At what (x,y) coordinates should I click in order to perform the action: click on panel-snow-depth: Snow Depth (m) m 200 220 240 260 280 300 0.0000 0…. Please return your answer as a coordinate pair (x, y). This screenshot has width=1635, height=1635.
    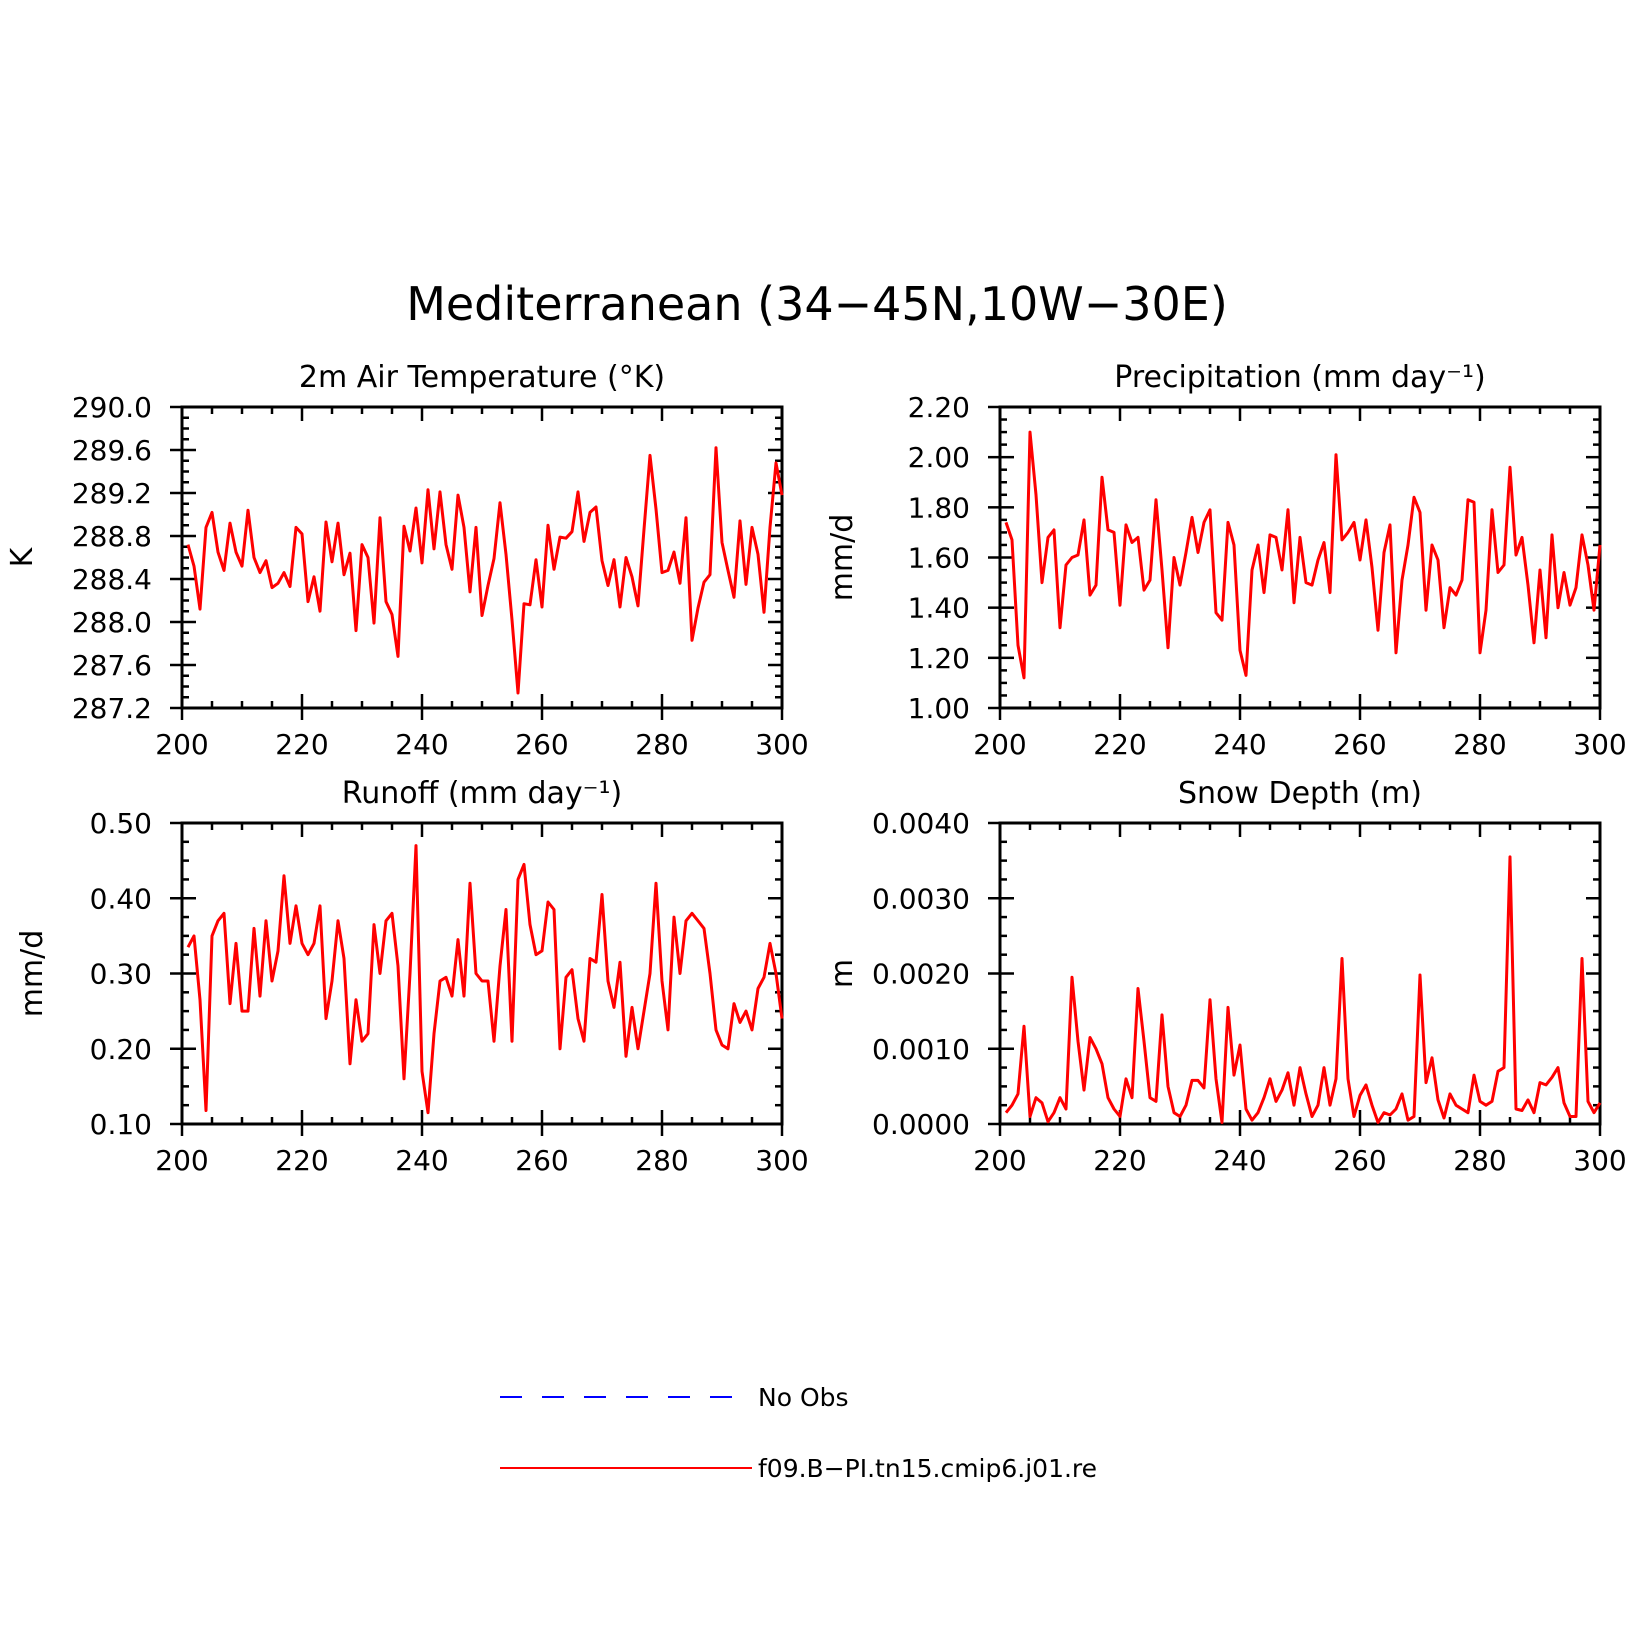
    Looking at the image, I should click on (1226, 976).